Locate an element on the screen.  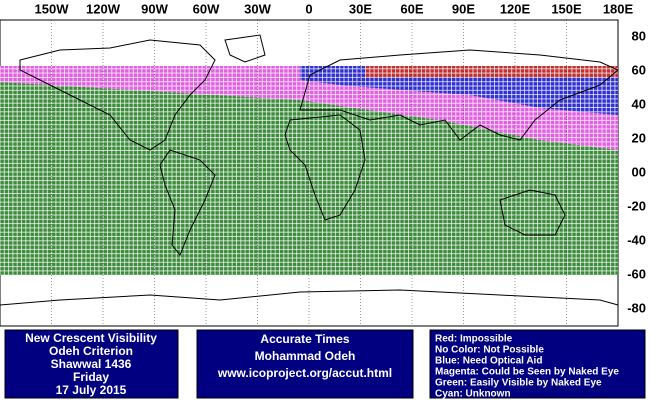
lat-label: -20 is located at coordinates (636, 205).